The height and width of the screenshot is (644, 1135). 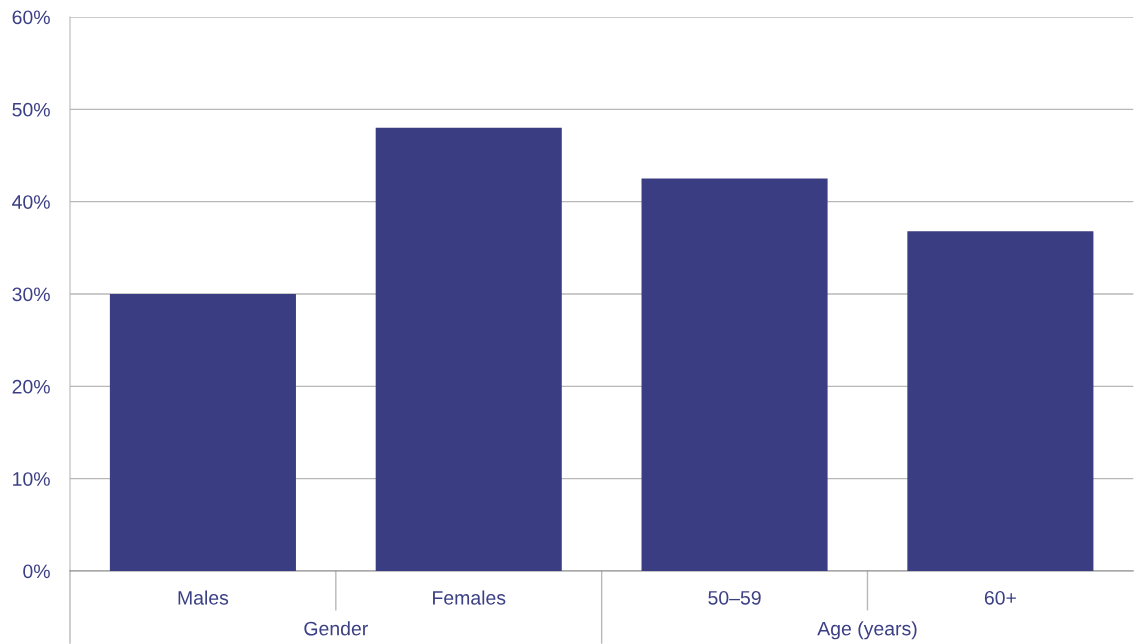 I want to click on y-tick-label: 50%, so click(x=31, y=109).